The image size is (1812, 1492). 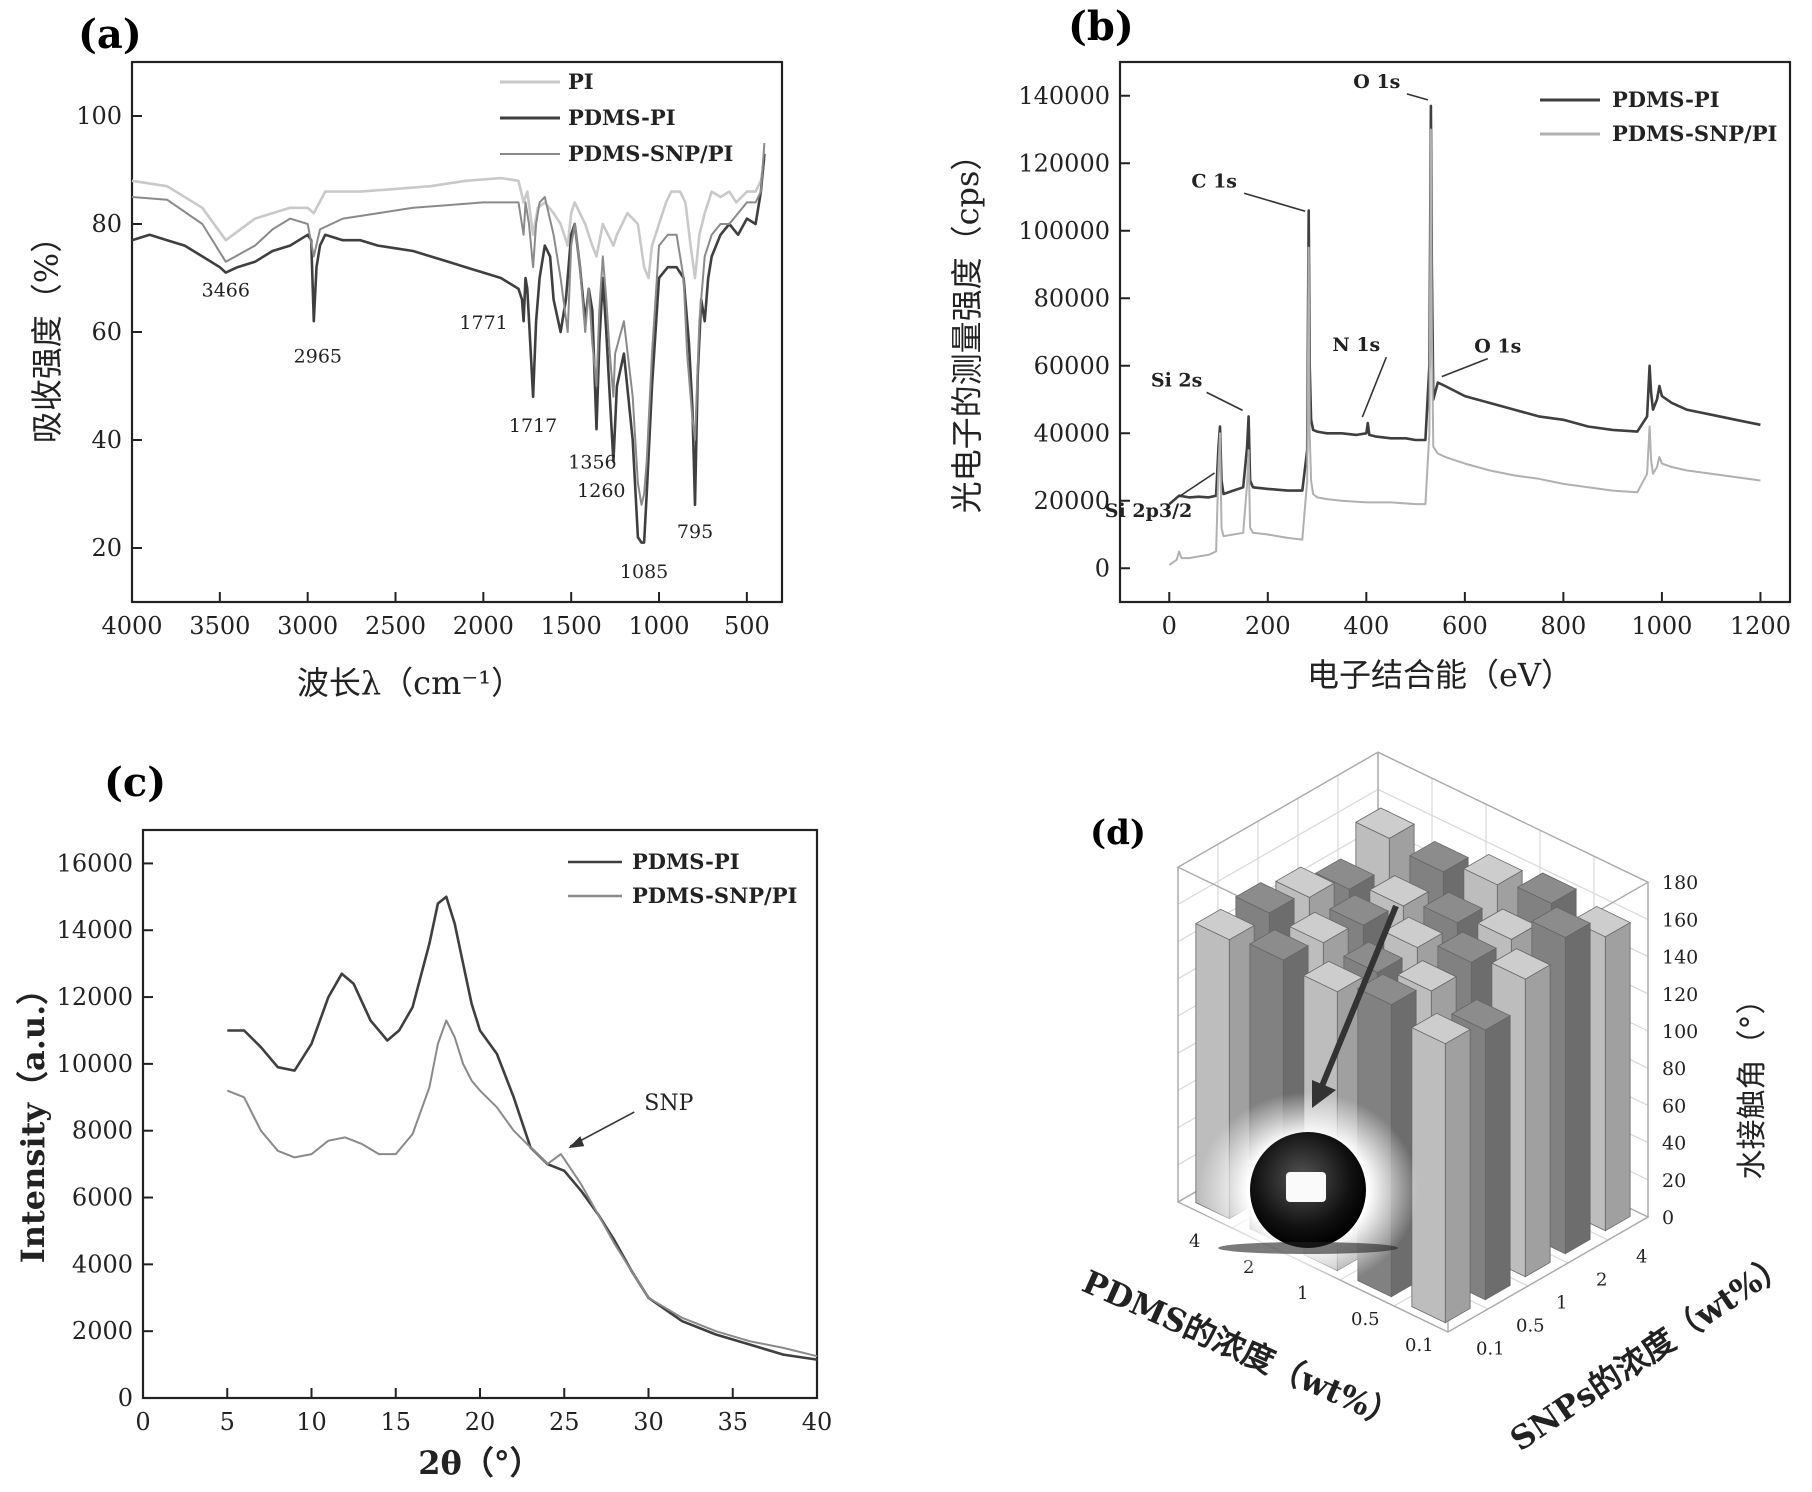 I want to click on panel-b-x-axis-label: 电子结合能（eV）, so click(x=1440, y=675).